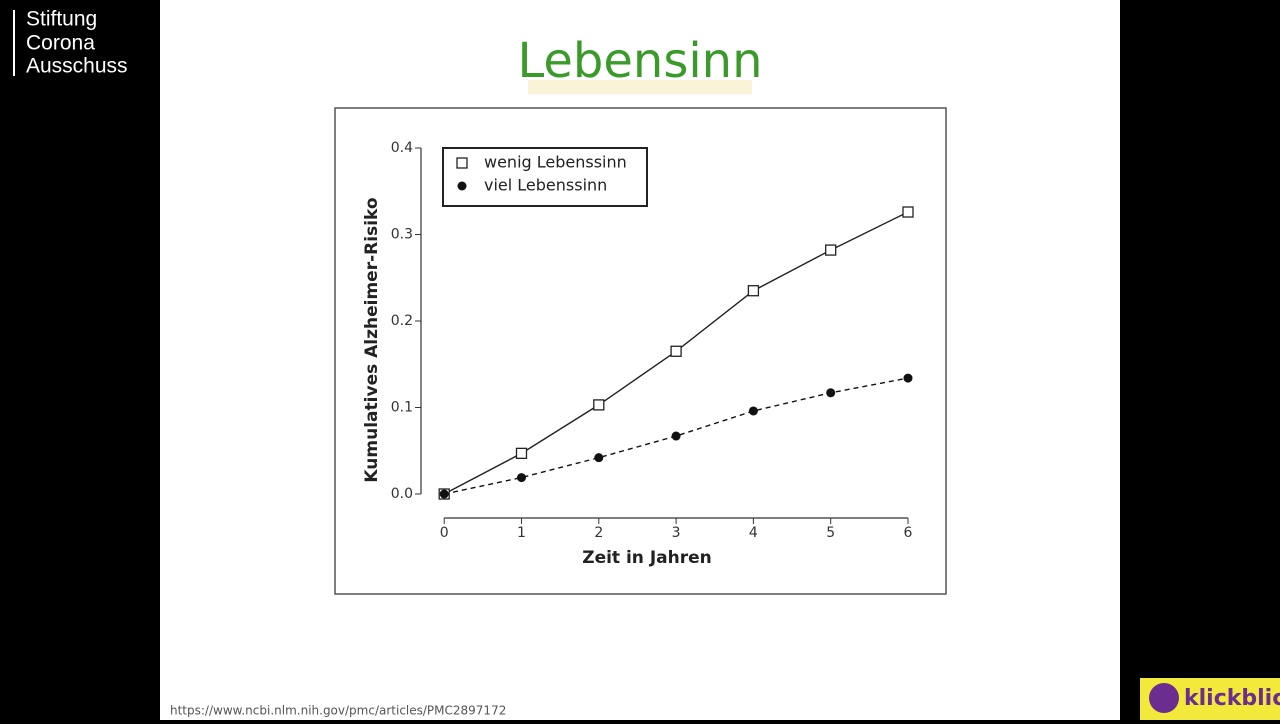 The image size is (1280, 724). I want to click on logo-icon, so click(1164, 698).